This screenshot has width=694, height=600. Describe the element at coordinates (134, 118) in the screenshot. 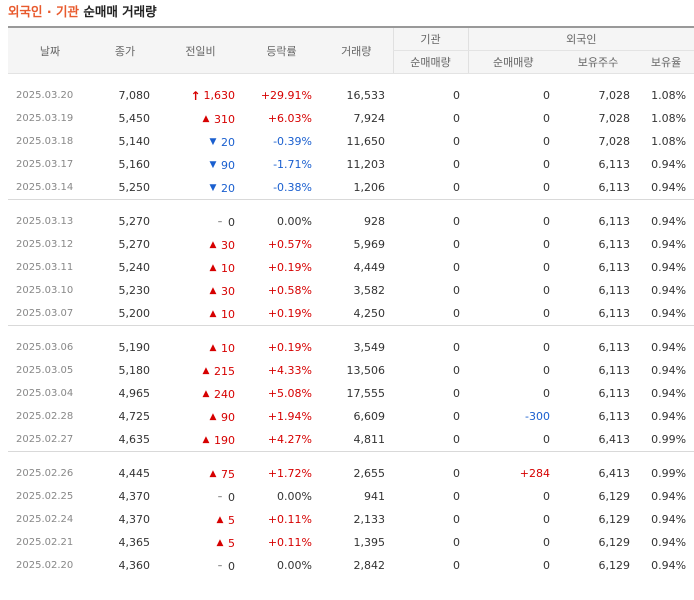

I see `close-cell: 5,450` at that location.